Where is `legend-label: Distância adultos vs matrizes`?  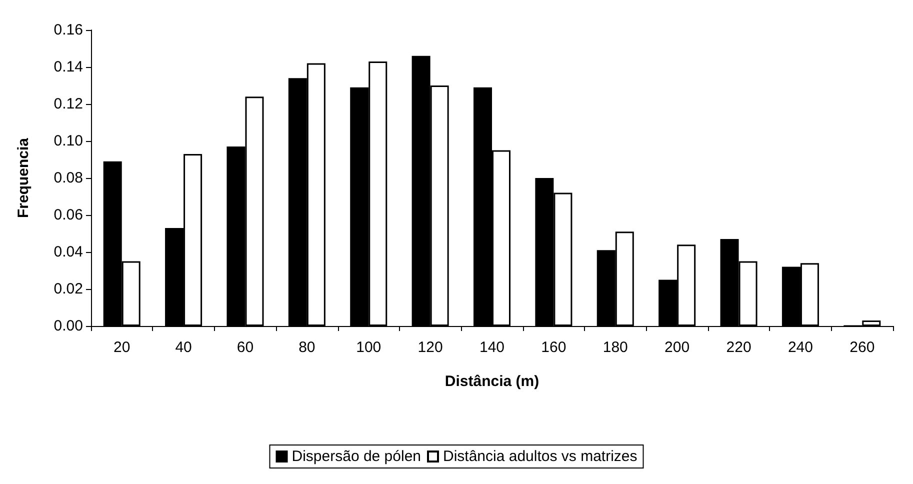
legend-label: Distância adultos vs matrizes is located at coordinates (540, 456).